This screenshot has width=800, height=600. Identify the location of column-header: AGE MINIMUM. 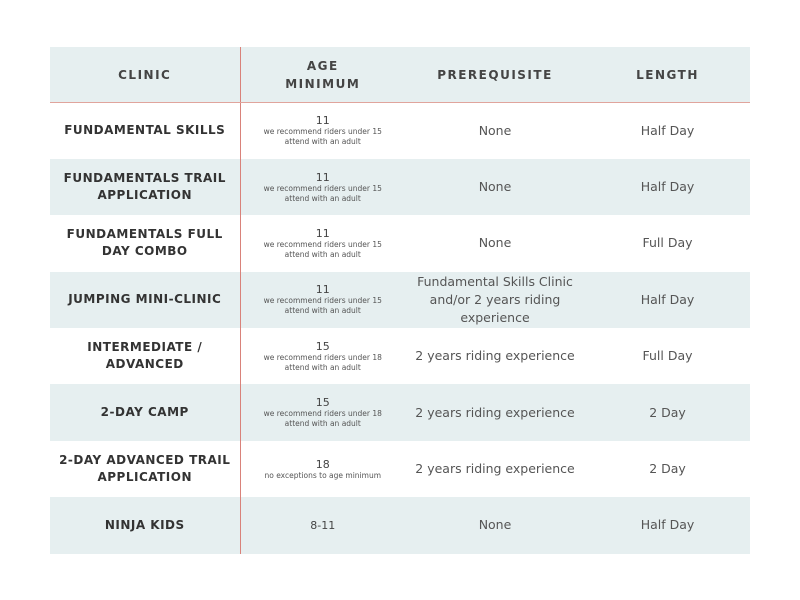
(322, 75).